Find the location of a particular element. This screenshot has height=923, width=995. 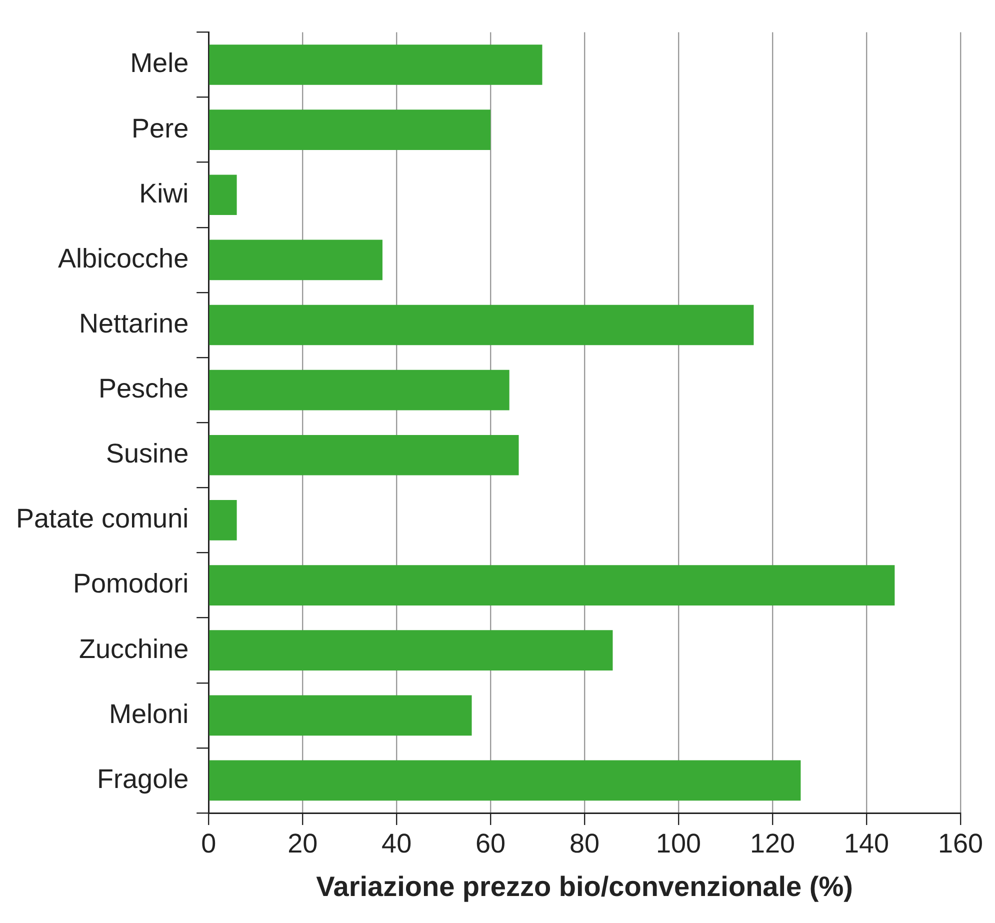

y-tick-label: Pomodori is located at coordinates (131, 583).